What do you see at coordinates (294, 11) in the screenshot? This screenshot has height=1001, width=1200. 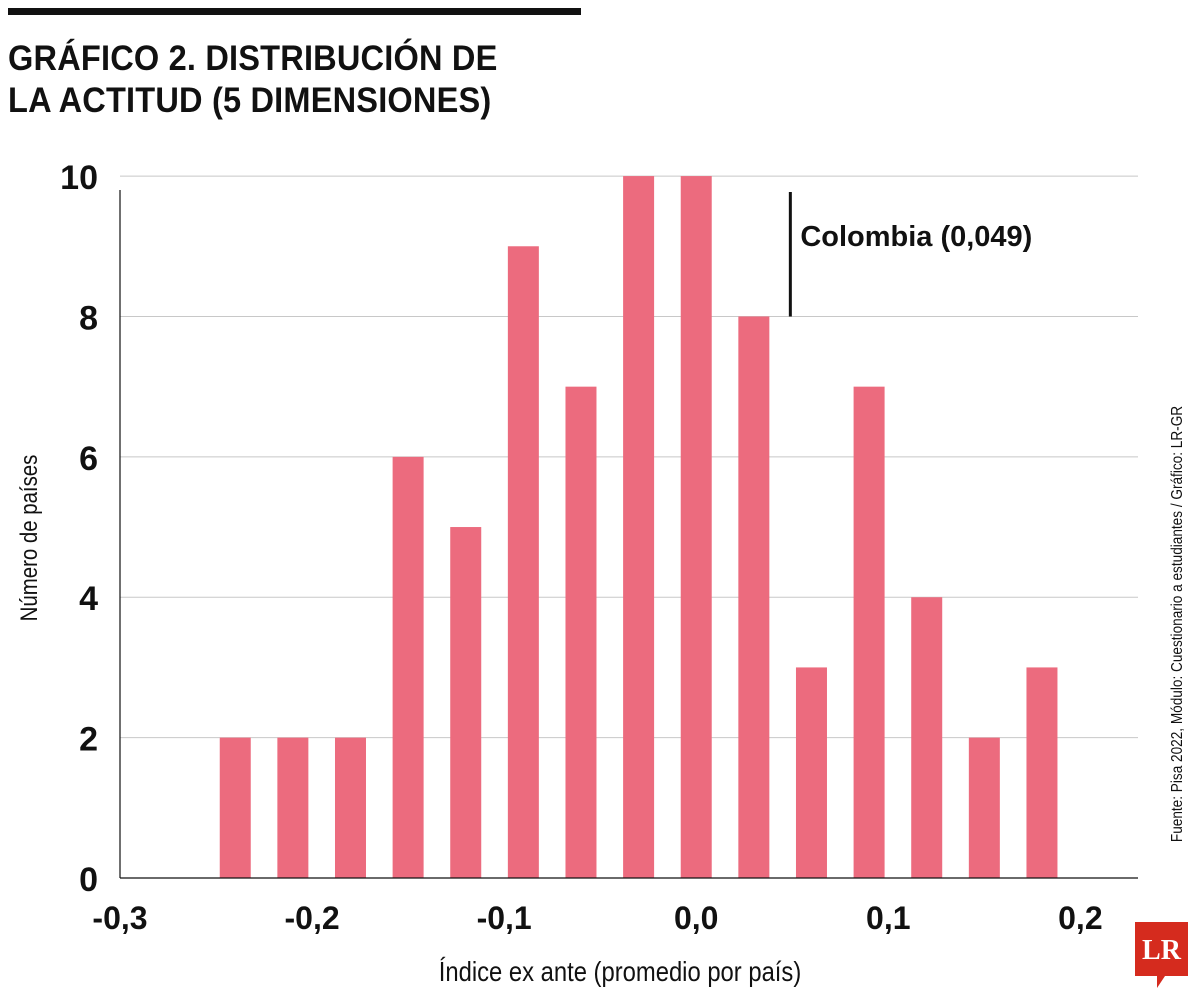 I see `top-rule` at bounding box center [294, 11].